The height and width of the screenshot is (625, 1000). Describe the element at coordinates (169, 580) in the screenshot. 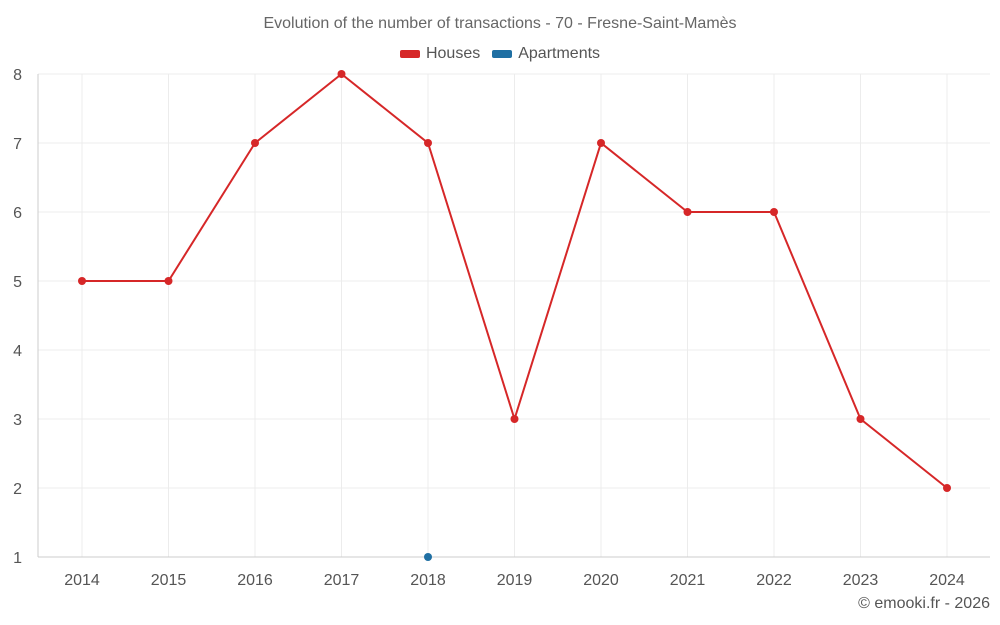

I see `x-tick-label: 2015` at that location.